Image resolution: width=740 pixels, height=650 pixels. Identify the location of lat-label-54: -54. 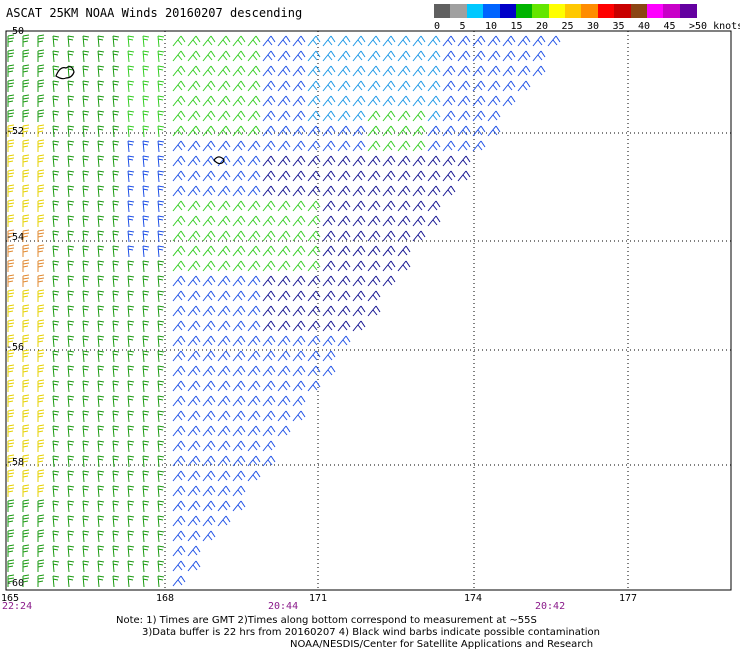
(15, 237).